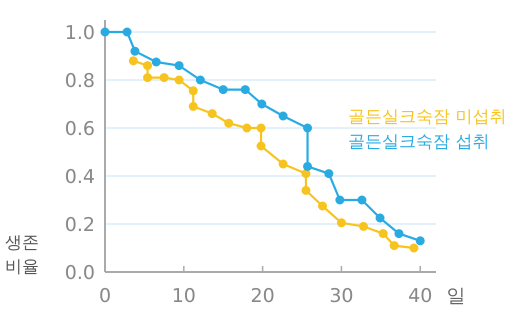 The height and width of the screenshot is (321, 518). I want to click on series-label: 골든실크숙잠 섭취, so click(419, 142).